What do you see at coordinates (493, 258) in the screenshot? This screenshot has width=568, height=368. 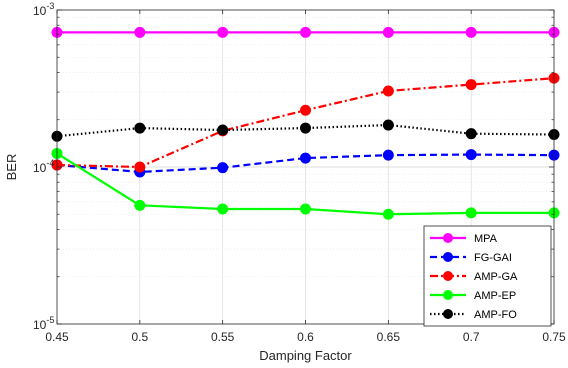 I see `legend-label: FG-GAI` at bounding box center [493, 258].